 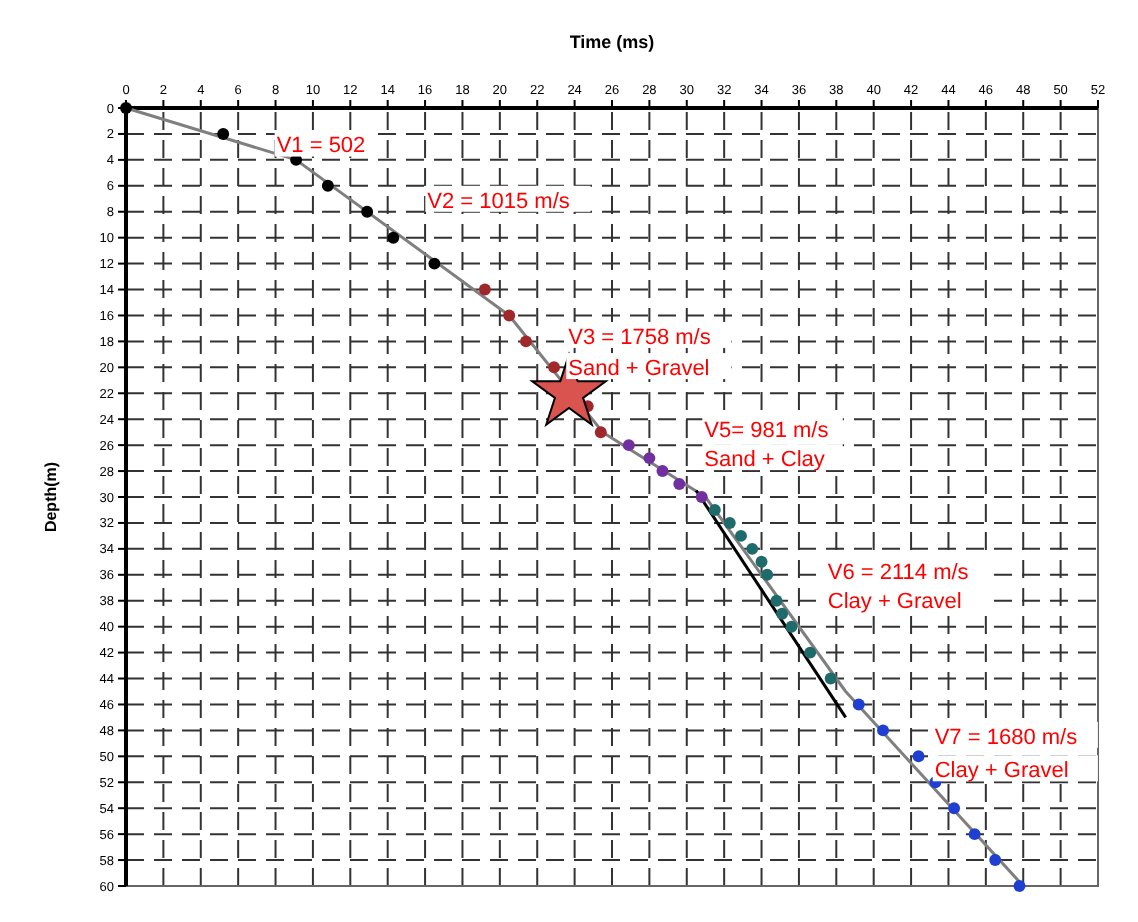 What do you see at coordinates (765, 459) in the screenshot?
I see `annotation: Sand + Clay` at bounding box center [765, 459].